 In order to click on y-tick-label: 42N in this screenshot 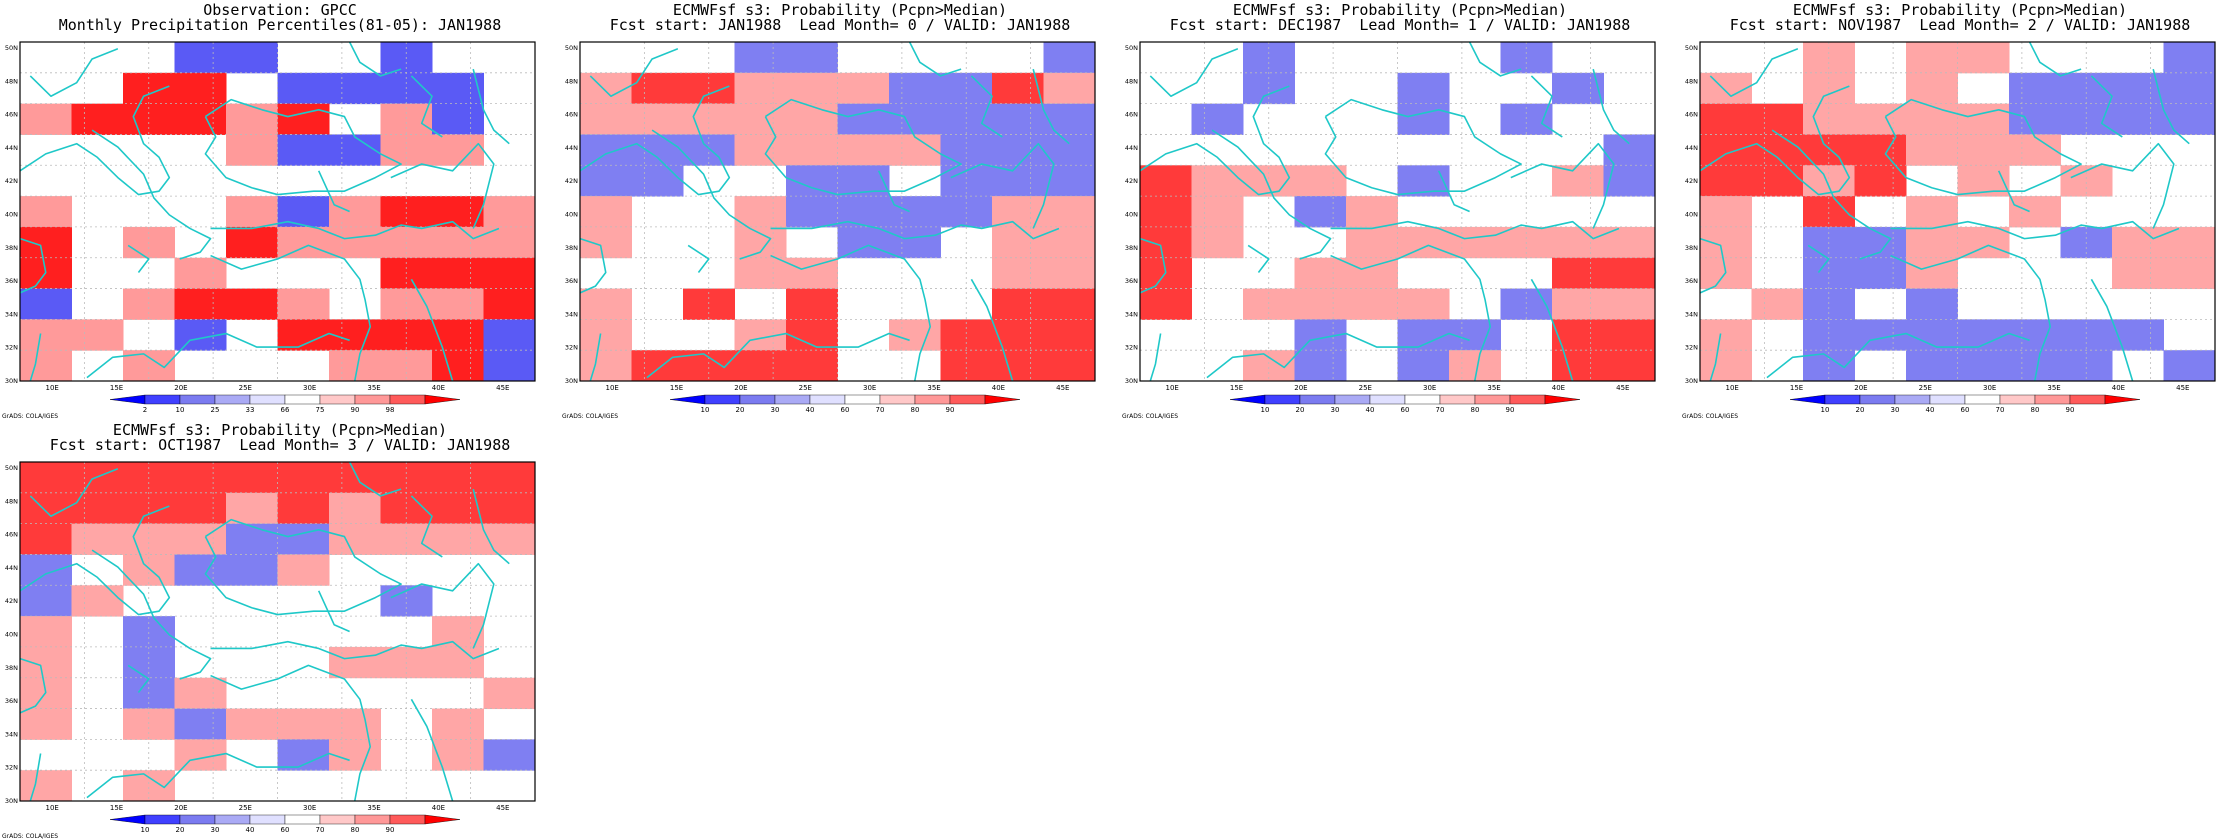, I will do `click(571, 181)`.